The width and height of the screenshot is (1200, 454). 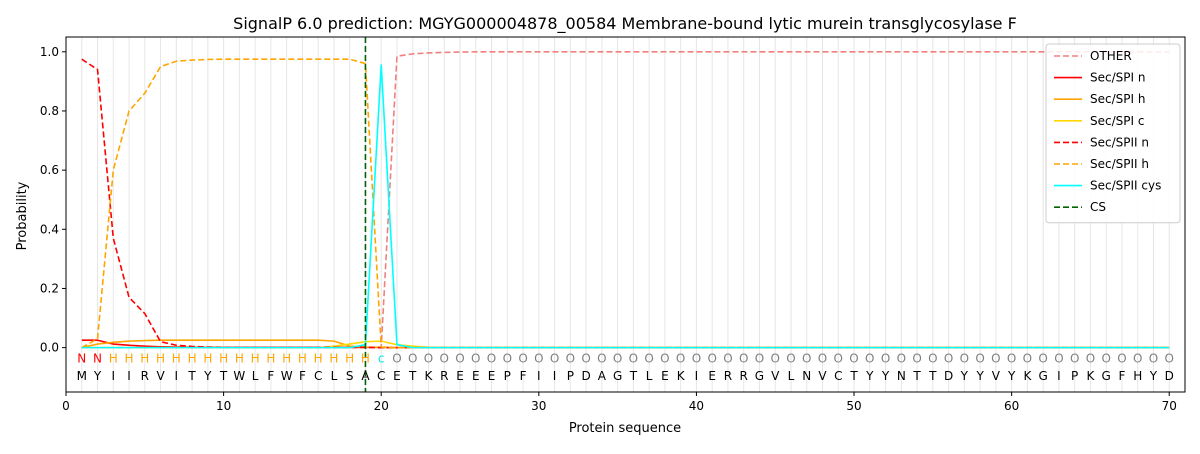 What do you see at coordinates (1111, 56) in the screenshot?
I see `legend-label: OTHER` at bounding box center [1111, 56].